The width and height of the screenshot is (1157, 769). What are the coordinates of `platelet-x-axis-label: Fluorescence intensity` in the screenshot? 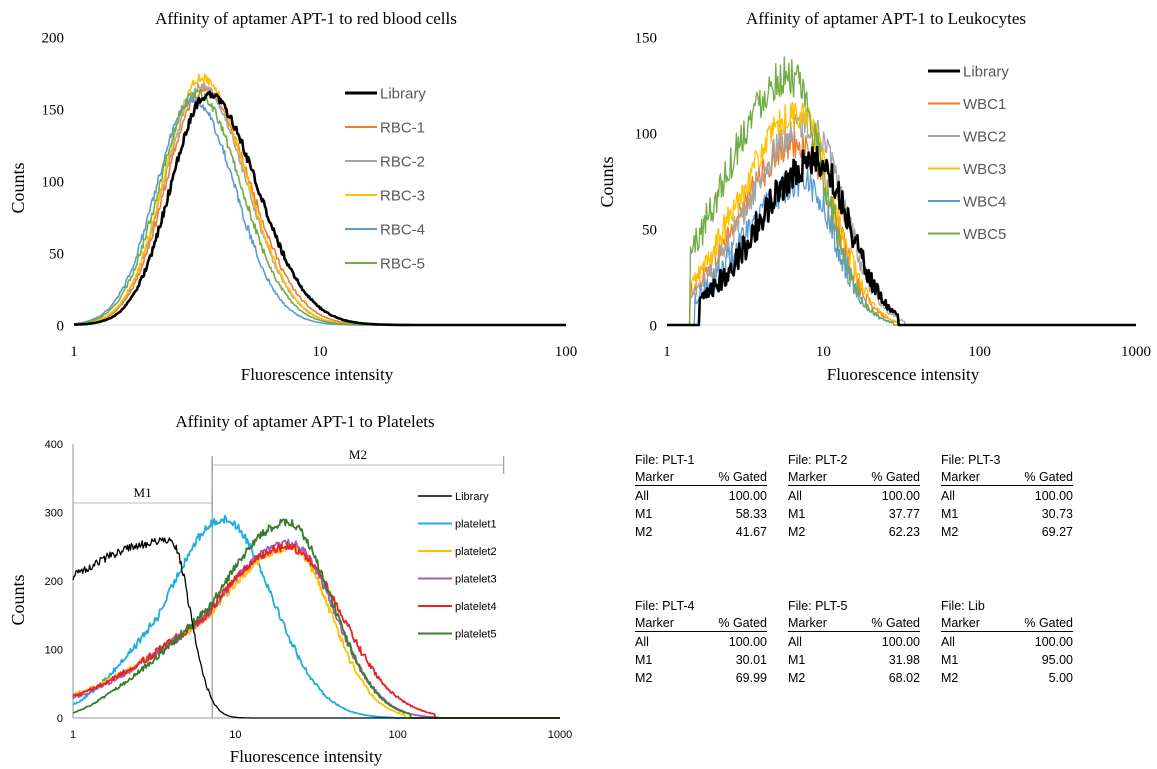 It's located at (306, 756).